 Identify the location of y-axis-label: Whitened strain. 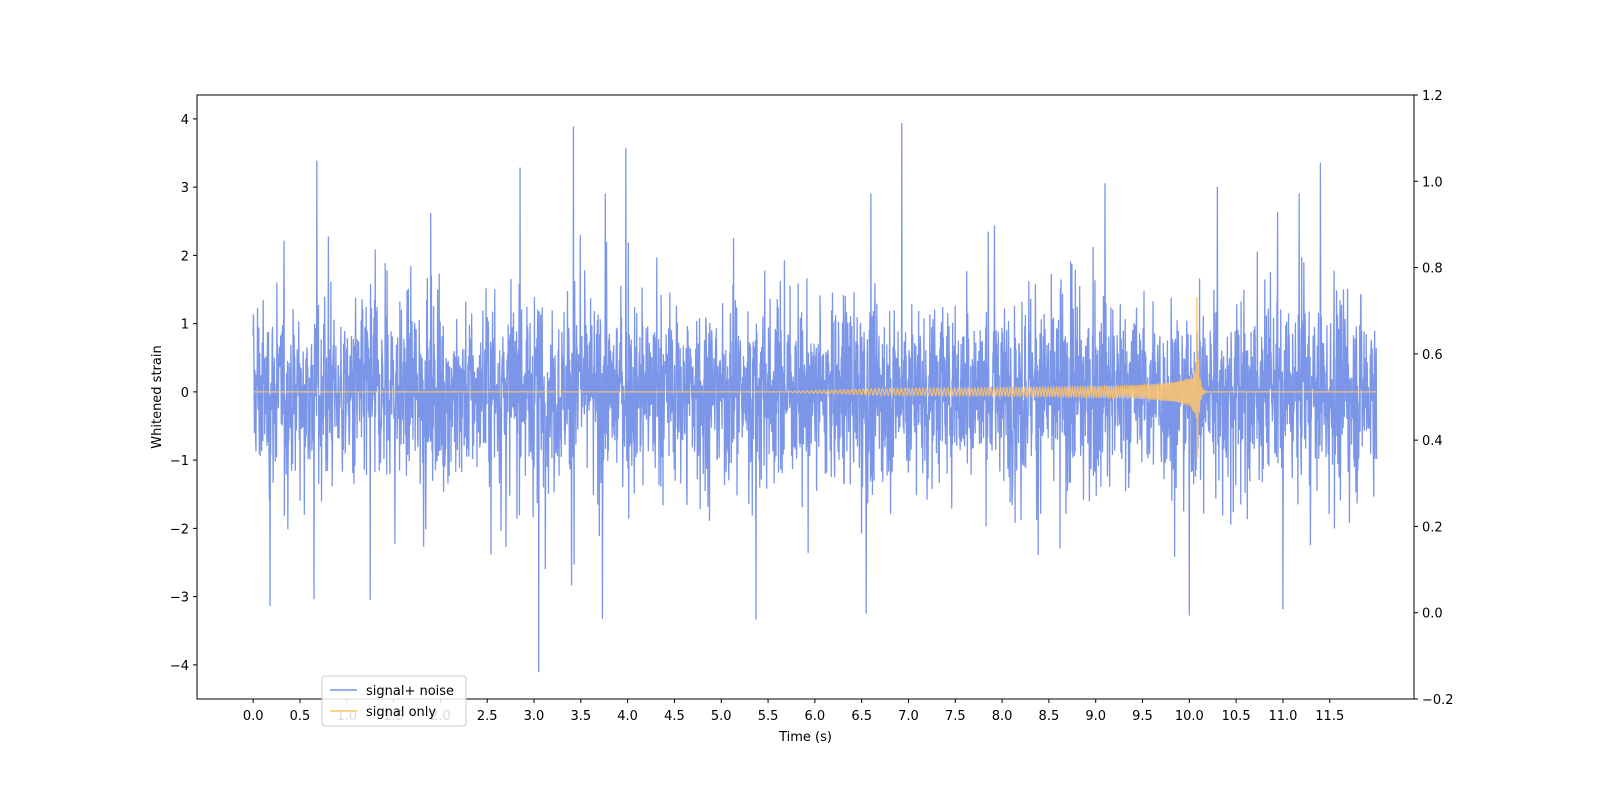
(157, 396).